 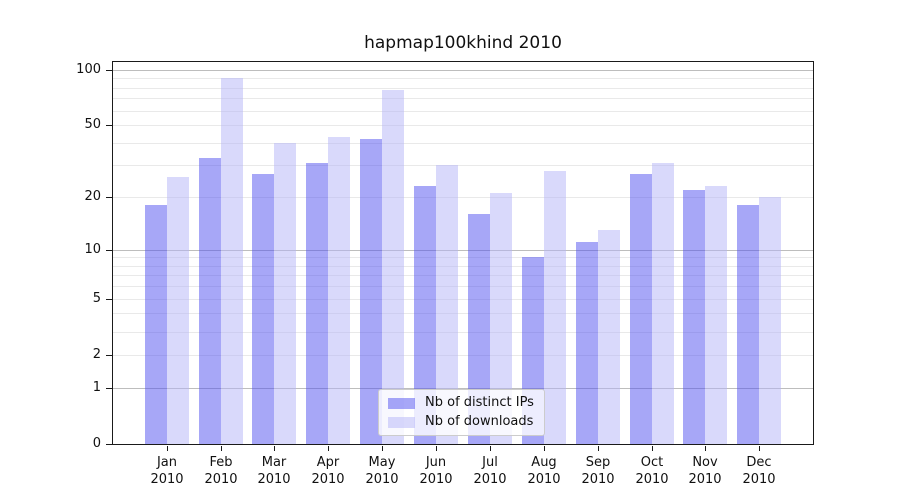 What do you see at coordinates (705, 471) in the screenshot?
I see `x-tick-label: Nov 2010` at bounding box center [705, 471].